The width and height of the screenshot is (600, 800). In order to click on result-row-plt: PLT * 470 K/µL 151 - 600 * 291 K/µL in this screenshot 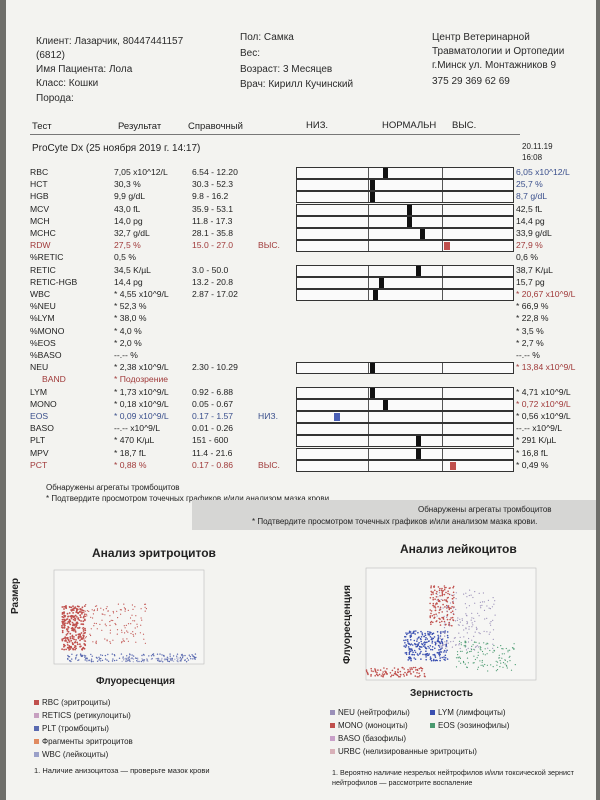, I will do `click(301, 440)`.